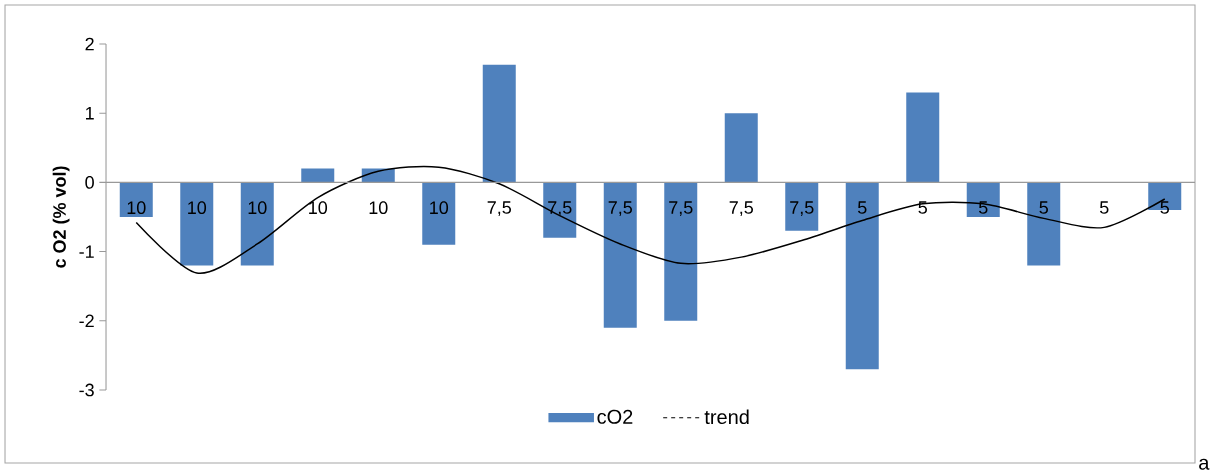  Describe the element at coordinates (86, 251) in the screenshot. I see `y-tick-label: -1` at that location.